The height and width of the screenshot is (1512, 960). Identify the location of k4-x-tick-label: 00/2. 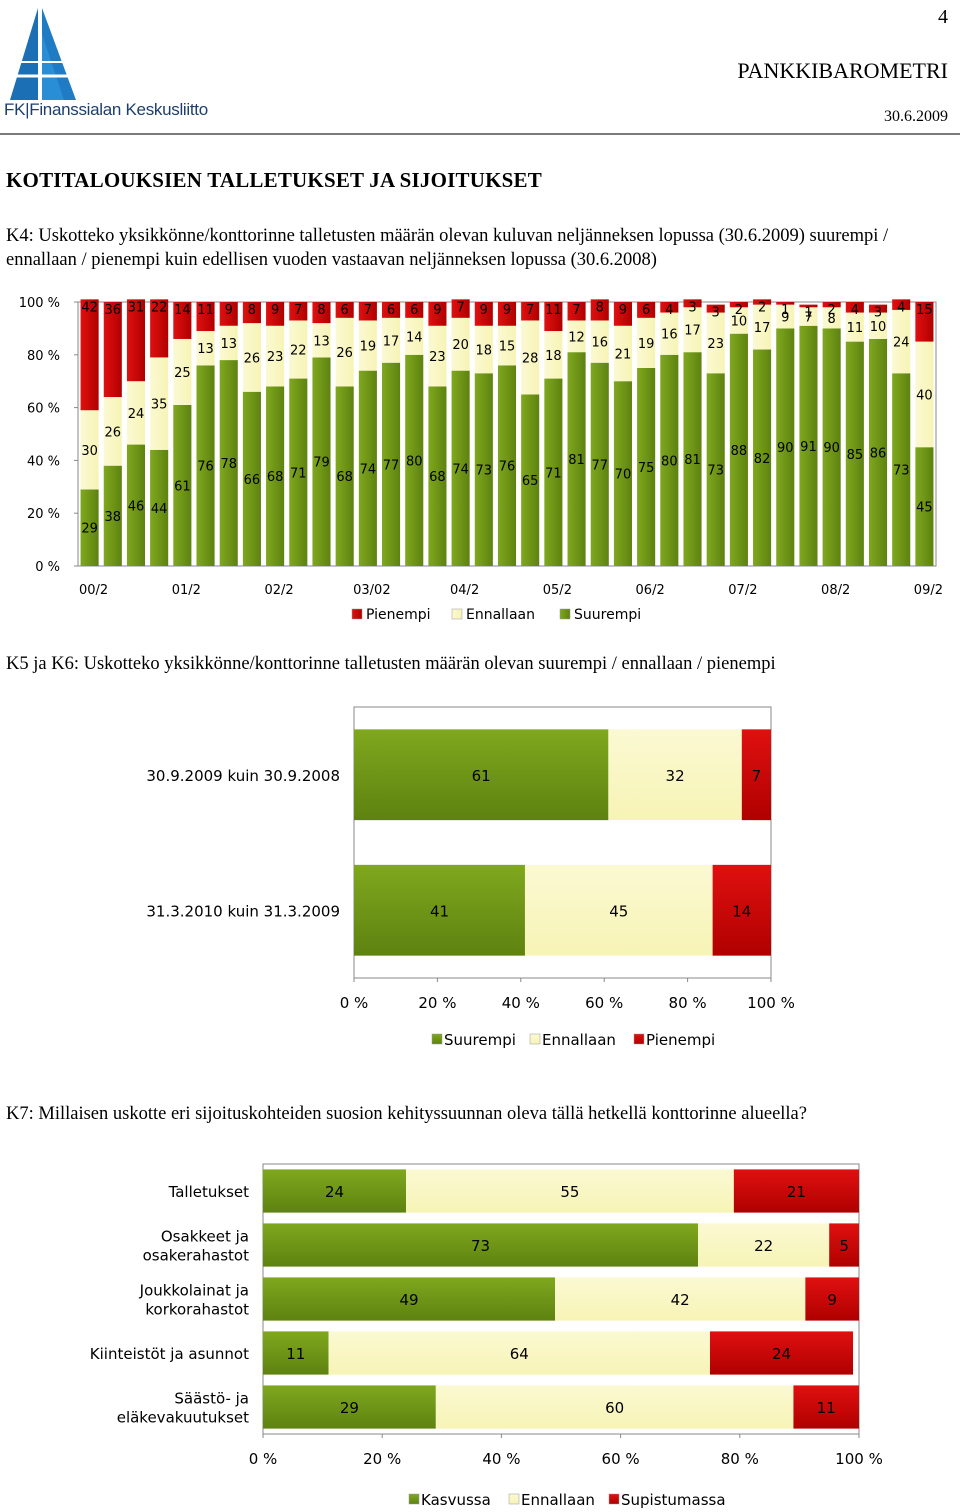
(93, 590).